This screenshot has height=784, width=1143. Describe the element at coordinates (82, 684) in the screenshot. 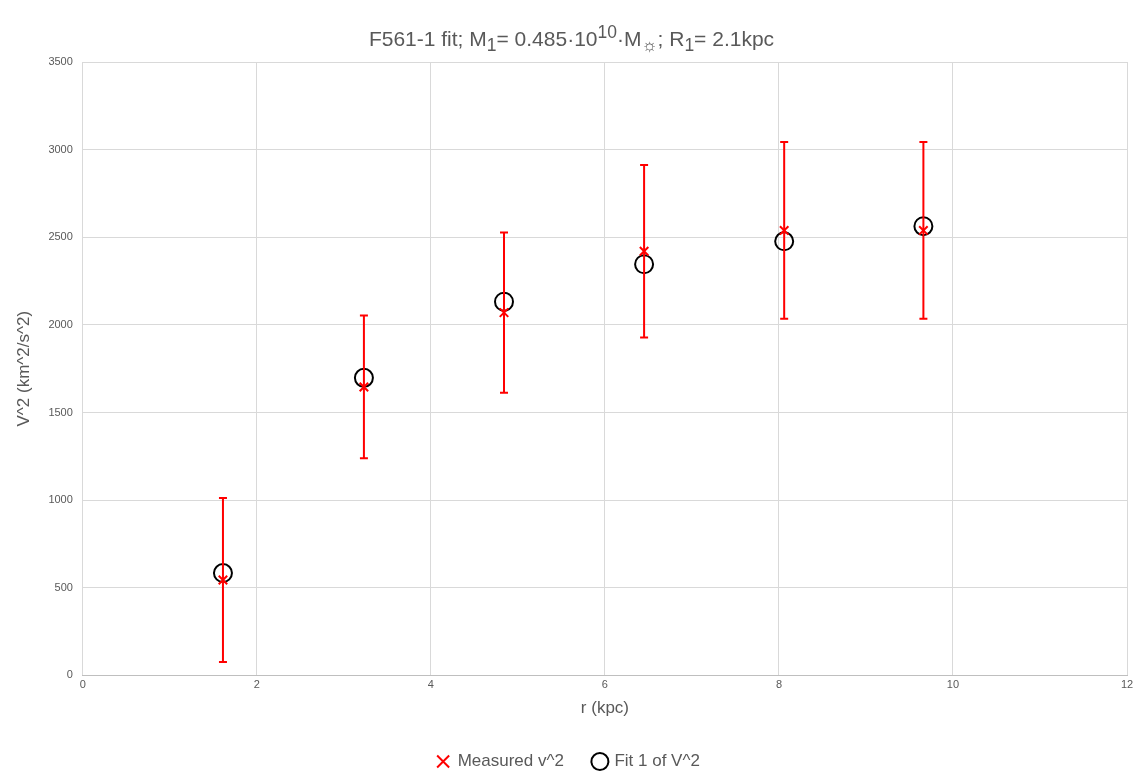

I see `x-tick-label: 0` at that location.